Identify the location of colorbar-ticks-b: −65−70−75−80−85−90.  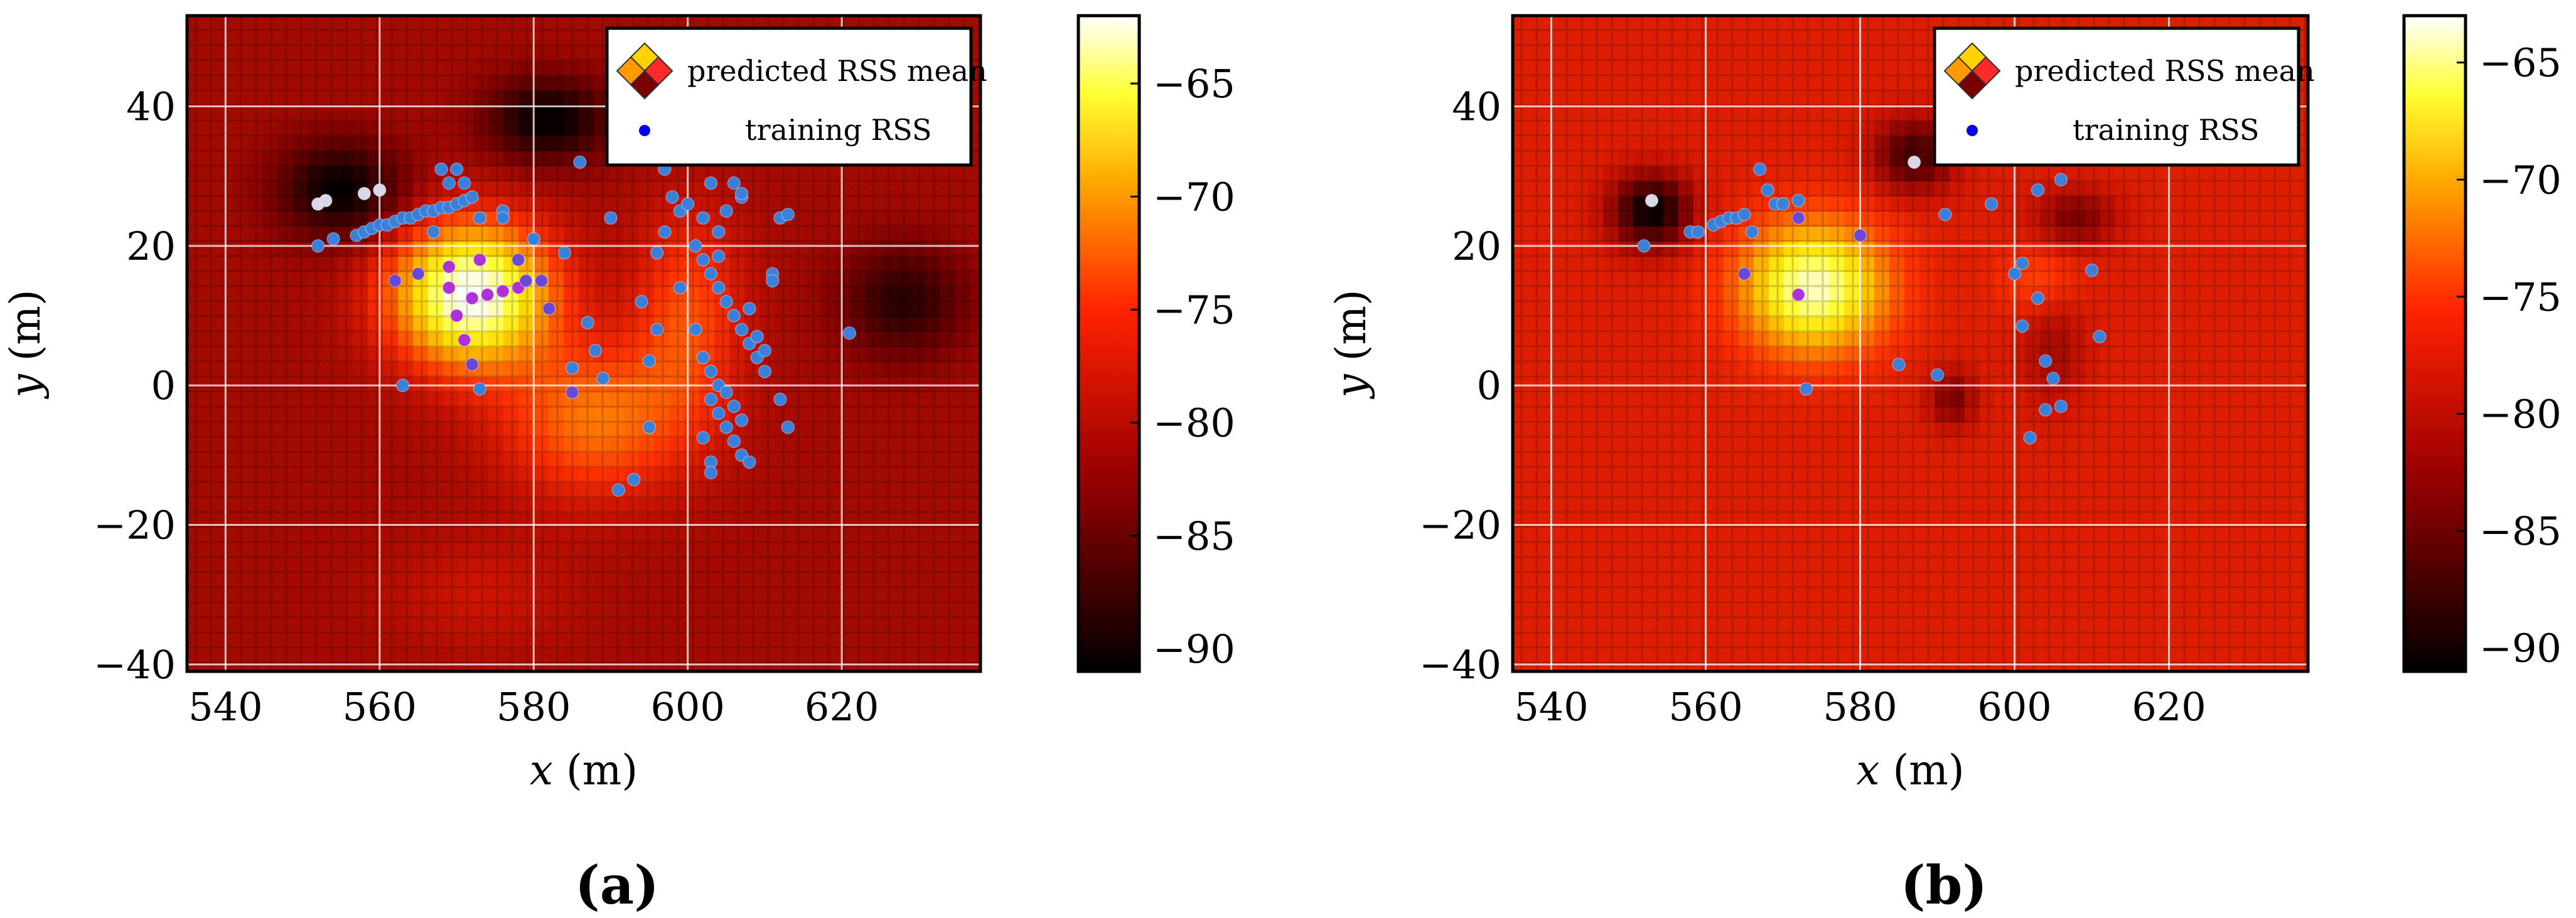
(2509, 355).